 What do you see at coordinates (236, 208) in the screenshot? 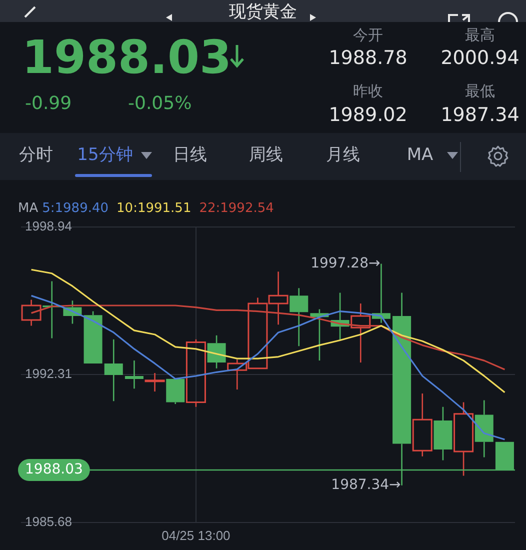
I see `text: 22:1992.54` at bounding box center [236, 208].